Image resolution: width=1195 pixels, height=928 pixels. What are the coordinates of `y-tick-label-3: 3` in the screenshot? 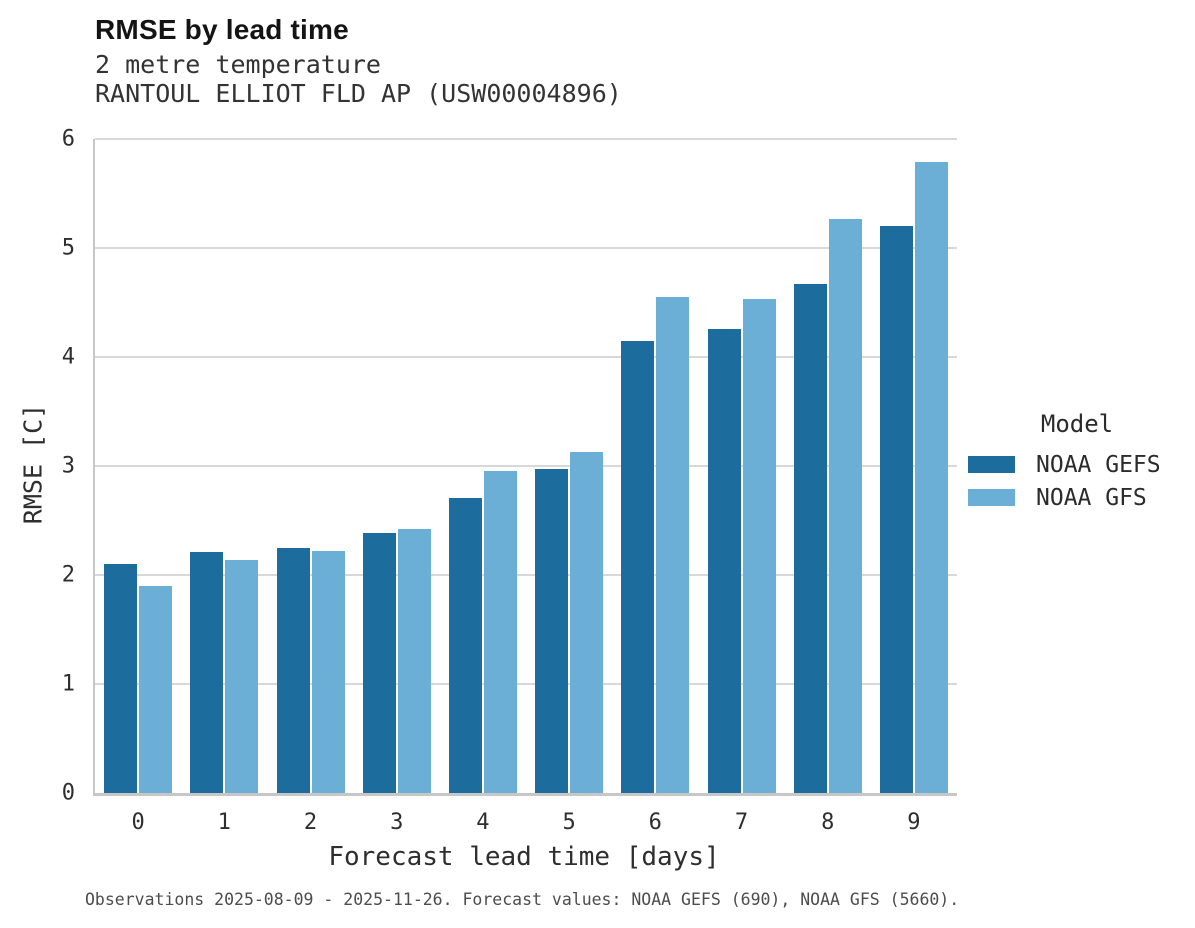 It's located at (68, 466).